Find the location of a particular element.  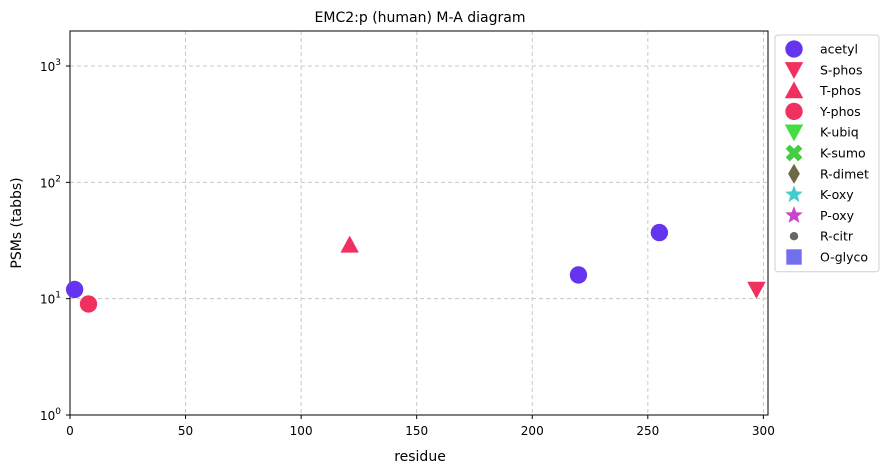

legend-marker-P-oxy is located at coordinates (794, 214).